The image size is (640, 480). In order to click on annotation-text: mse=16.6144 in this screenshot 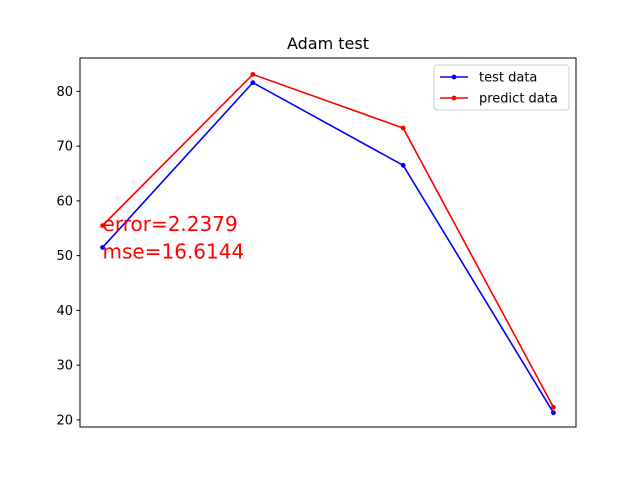, I will do `click(174, 251)`.